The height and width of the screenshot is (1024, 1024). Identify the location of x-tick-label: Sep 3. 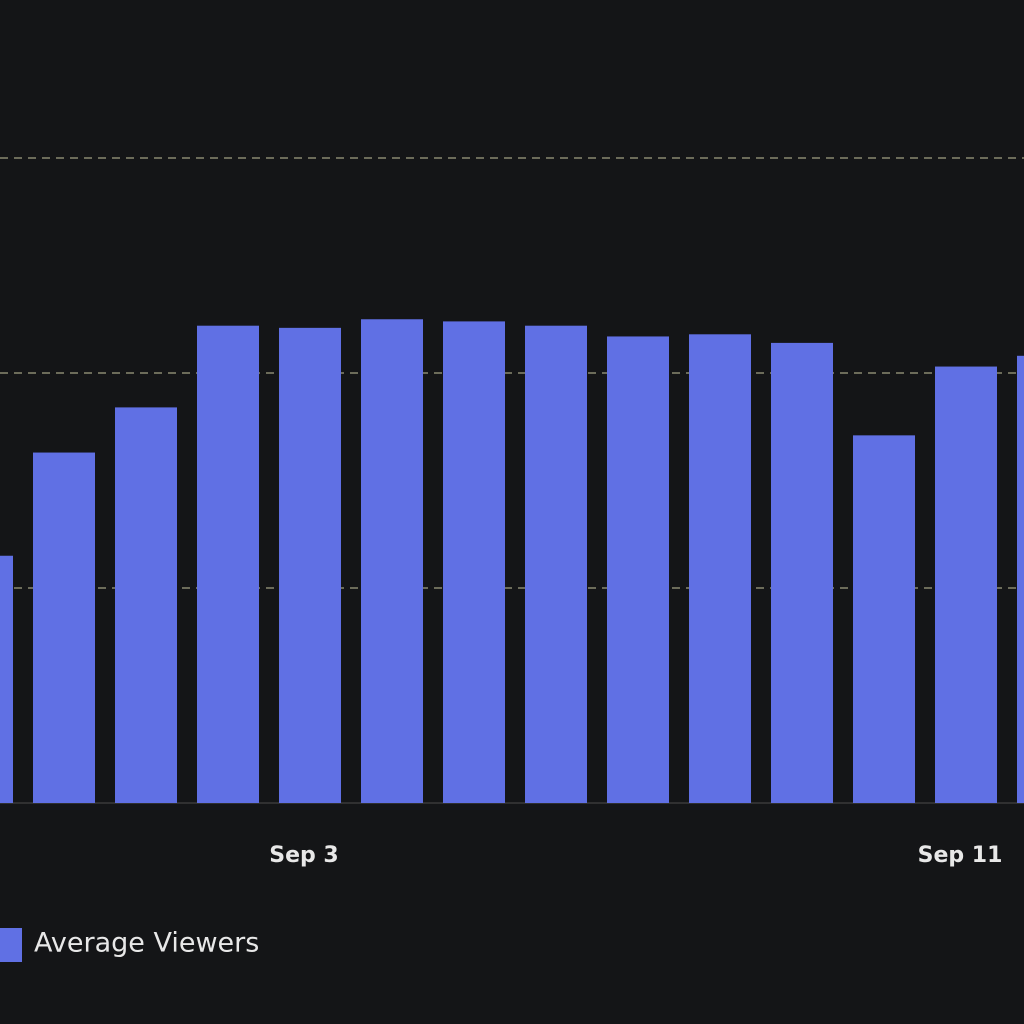
(303, 855).